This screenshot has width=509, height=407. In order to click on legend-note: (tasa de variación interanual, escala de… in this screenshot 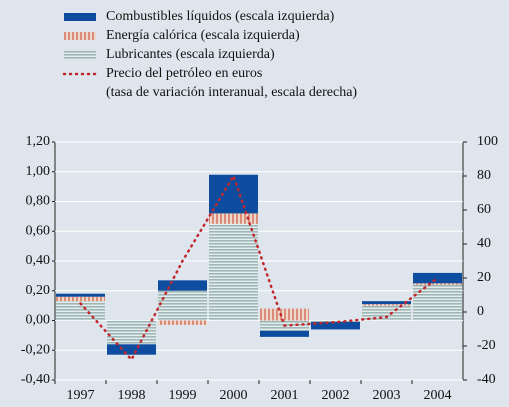, I will do `click(231, 92)`.